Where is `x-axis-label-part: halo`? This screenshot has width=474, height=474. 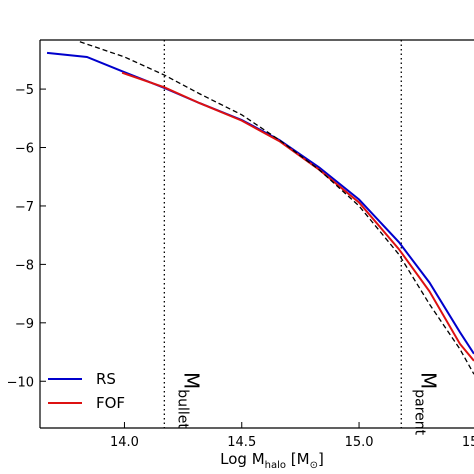 x-axis-label-part: halo is located at coordinates (275, 465).